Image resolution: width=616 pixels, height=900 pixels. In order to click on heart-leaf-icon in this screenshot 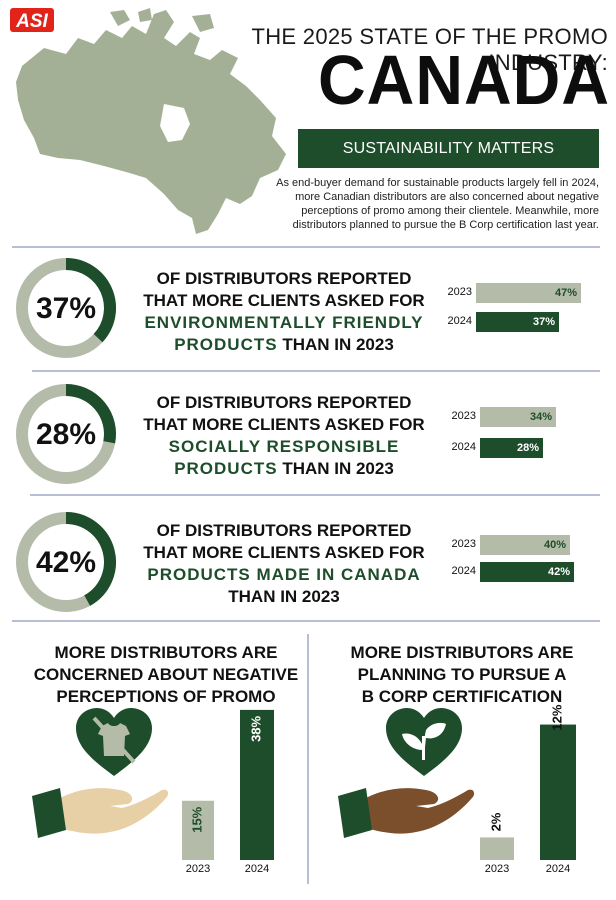, I will do `click(424, 742)`.